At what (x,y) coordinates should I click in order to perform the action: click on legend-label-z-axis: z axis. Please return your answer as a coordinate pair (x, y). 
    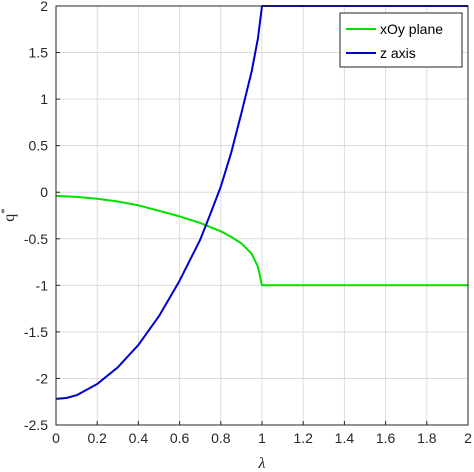
    Looking at the image, I should click on (398, 53).